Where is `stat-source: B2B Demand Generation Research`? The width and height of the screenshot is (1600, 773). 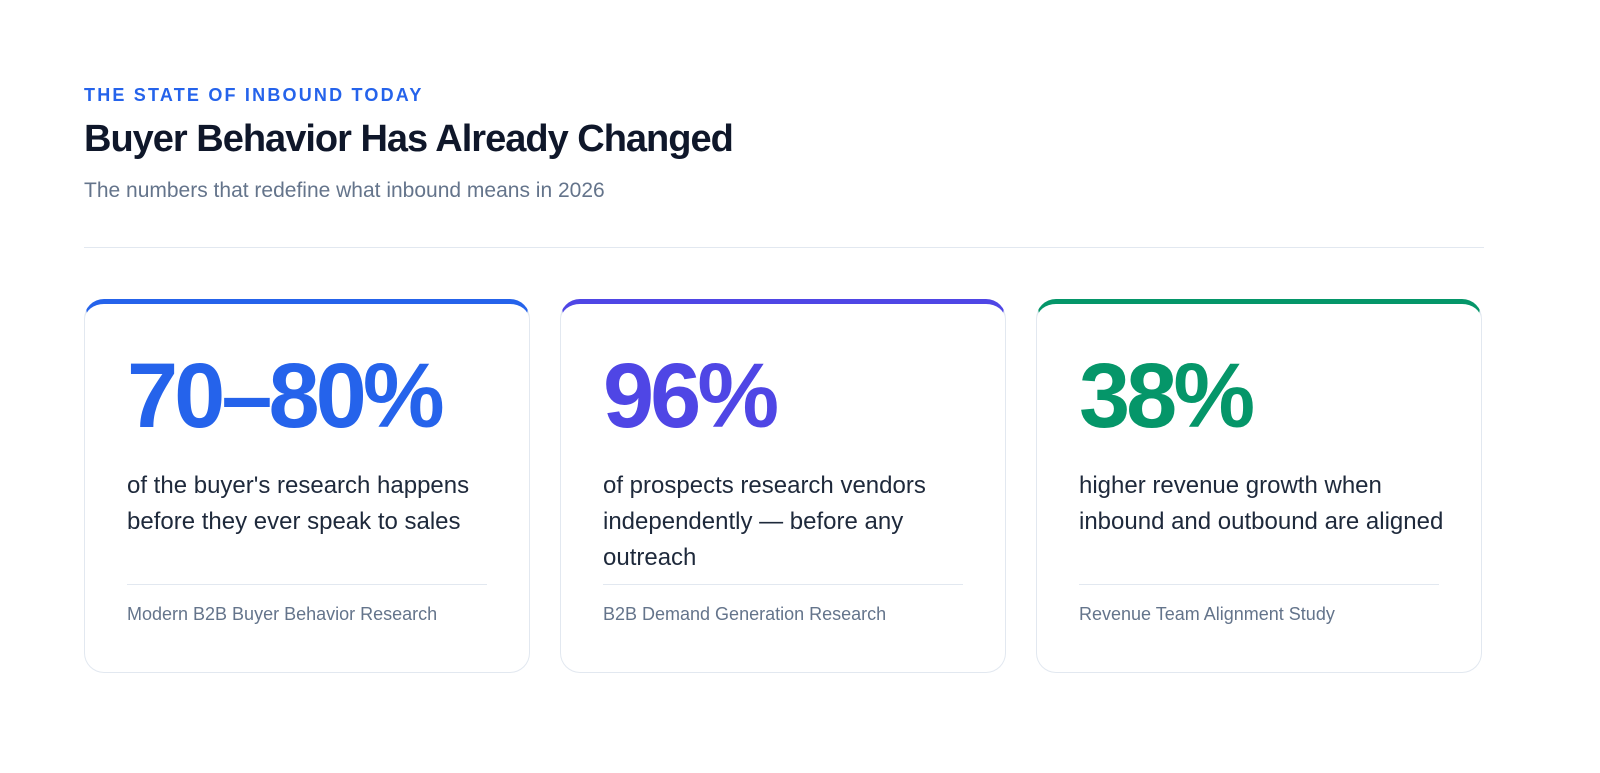
stat-source: B2B Demand Generation Research is located at coordinates (745, 614).